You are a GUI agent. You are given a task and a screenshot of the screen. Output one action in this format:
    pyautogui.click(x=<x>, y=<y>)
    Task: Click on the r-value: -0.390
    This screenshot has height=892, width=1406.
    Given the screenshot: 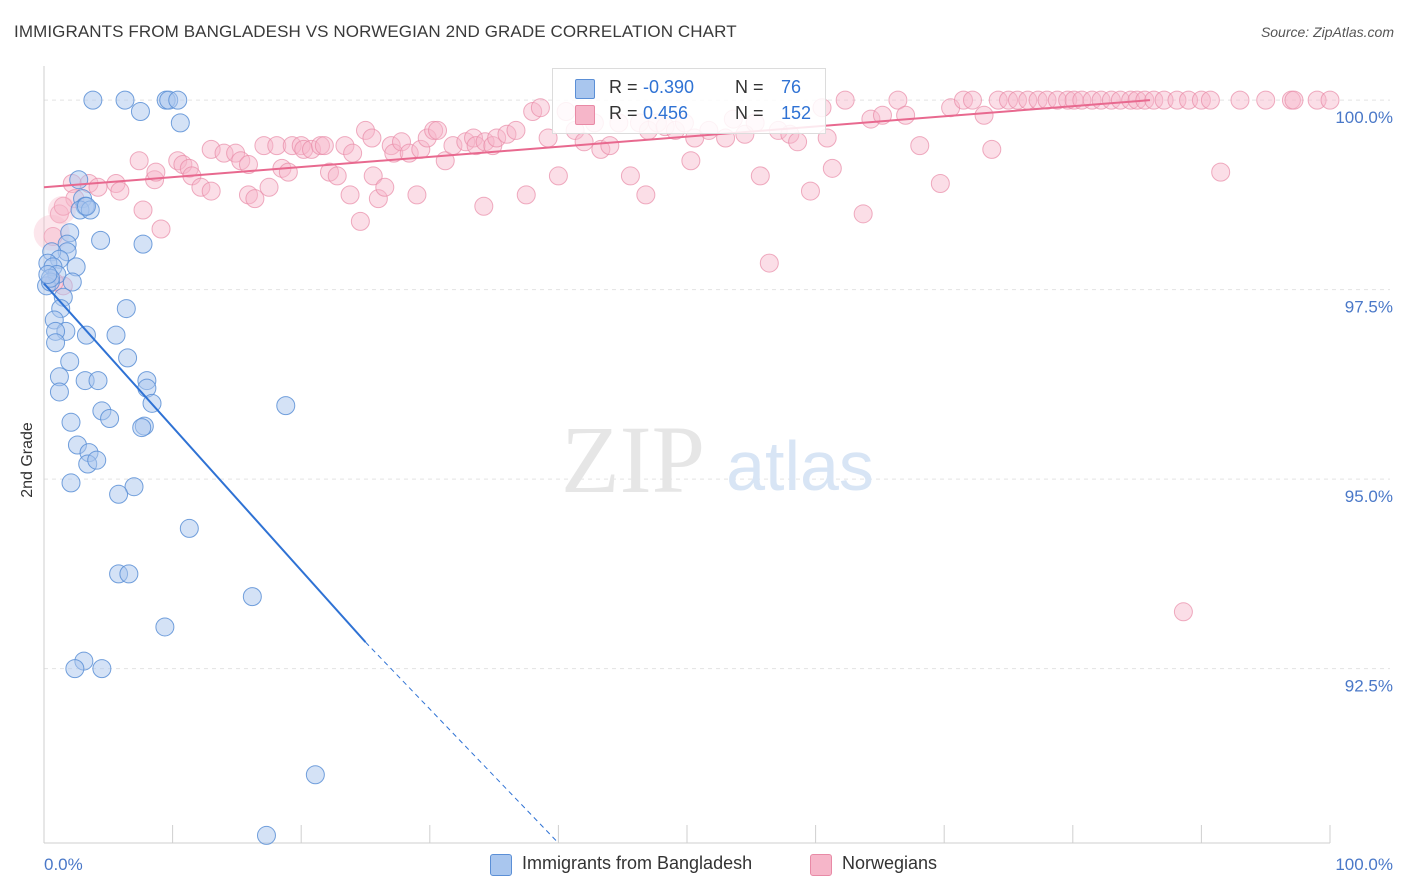 What is the action you would take?
    pyautogui.click(x=669, y=87)
    